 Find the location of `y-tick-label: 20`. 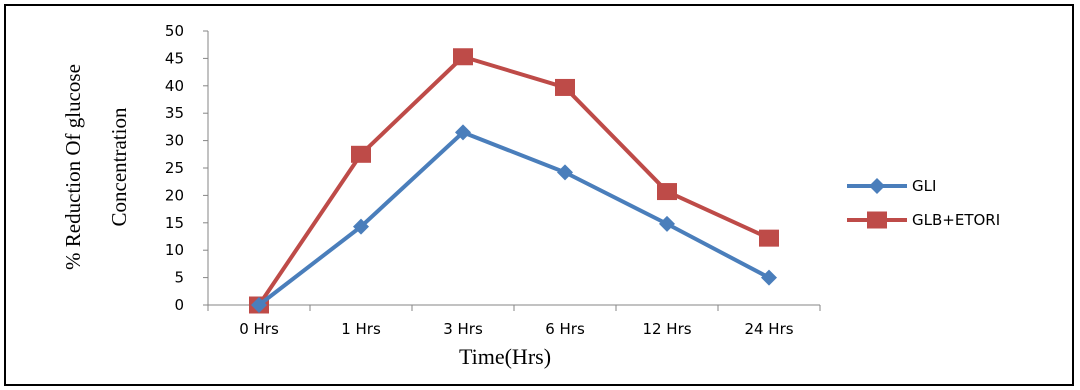

y-tick-label: 20 is located at coordinates (174, 195).